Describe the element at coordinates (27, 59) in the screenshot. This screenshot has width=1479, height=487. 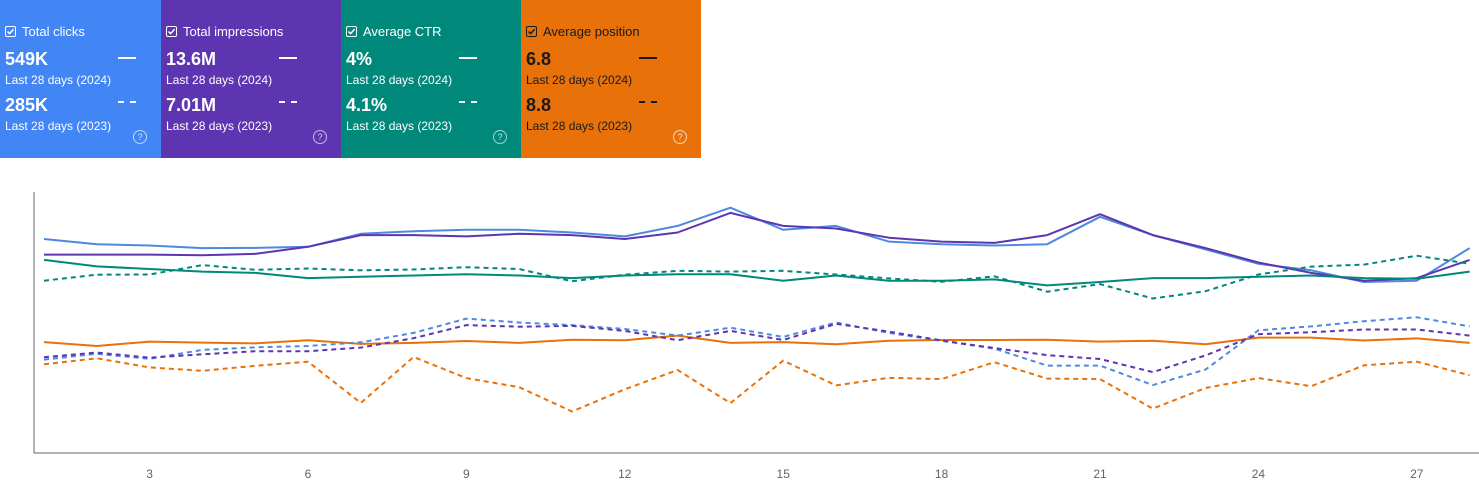
I see `metric-current-value: 549K` at that location.